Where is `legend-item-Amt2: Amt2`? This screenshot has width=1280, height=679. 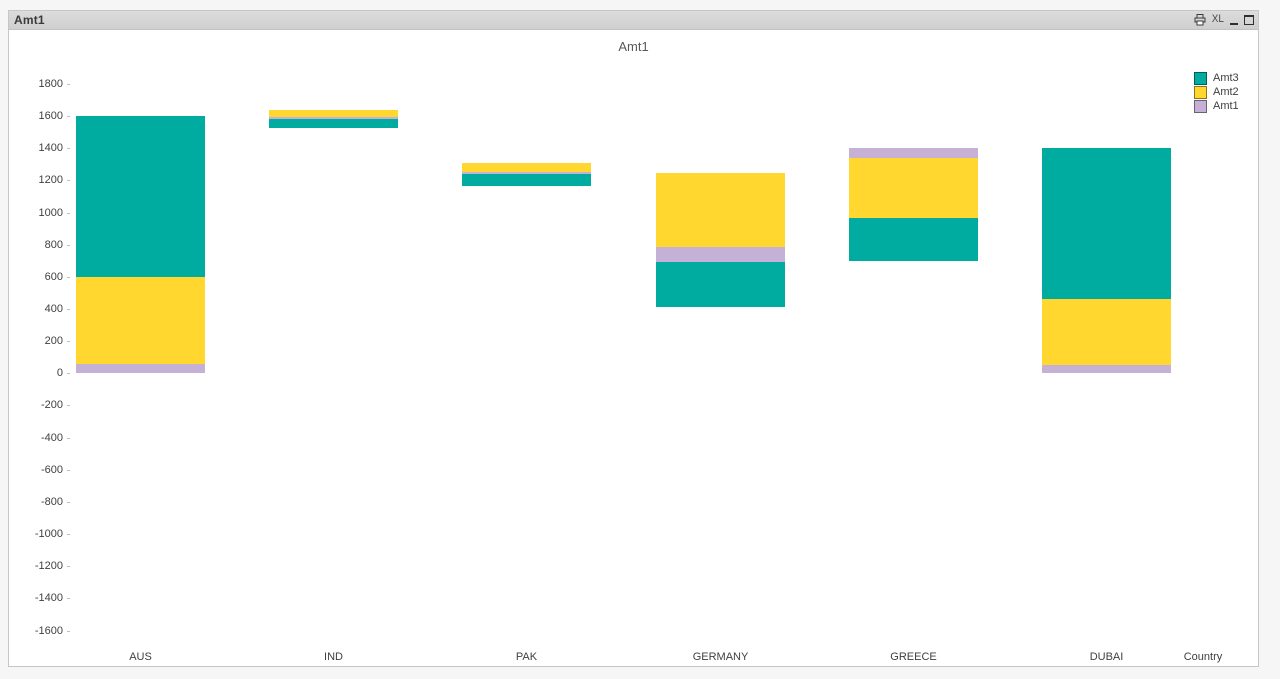
legend-item-Amt2: Amt2 is located at coordinates (1216, 92).